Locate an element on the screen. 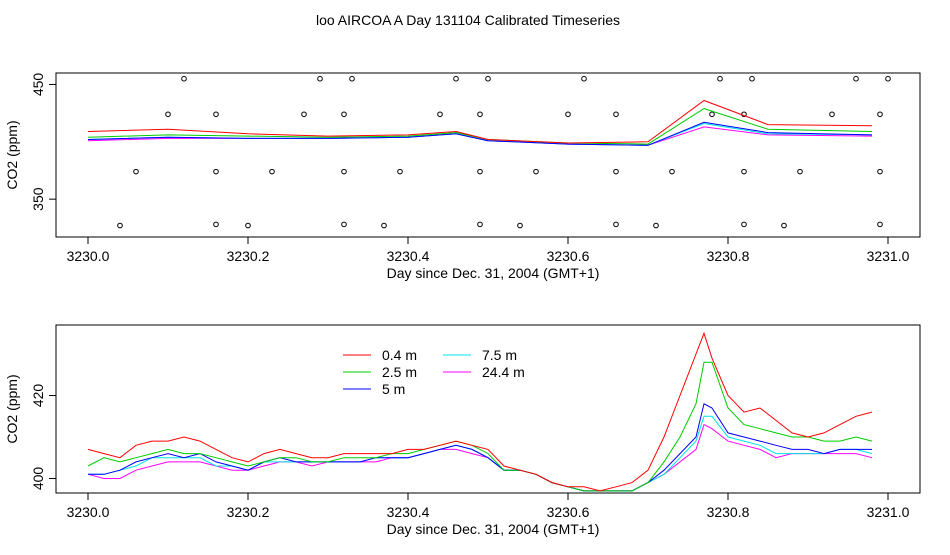  y-tick-label: 450 is located at coordinates (38, 85).